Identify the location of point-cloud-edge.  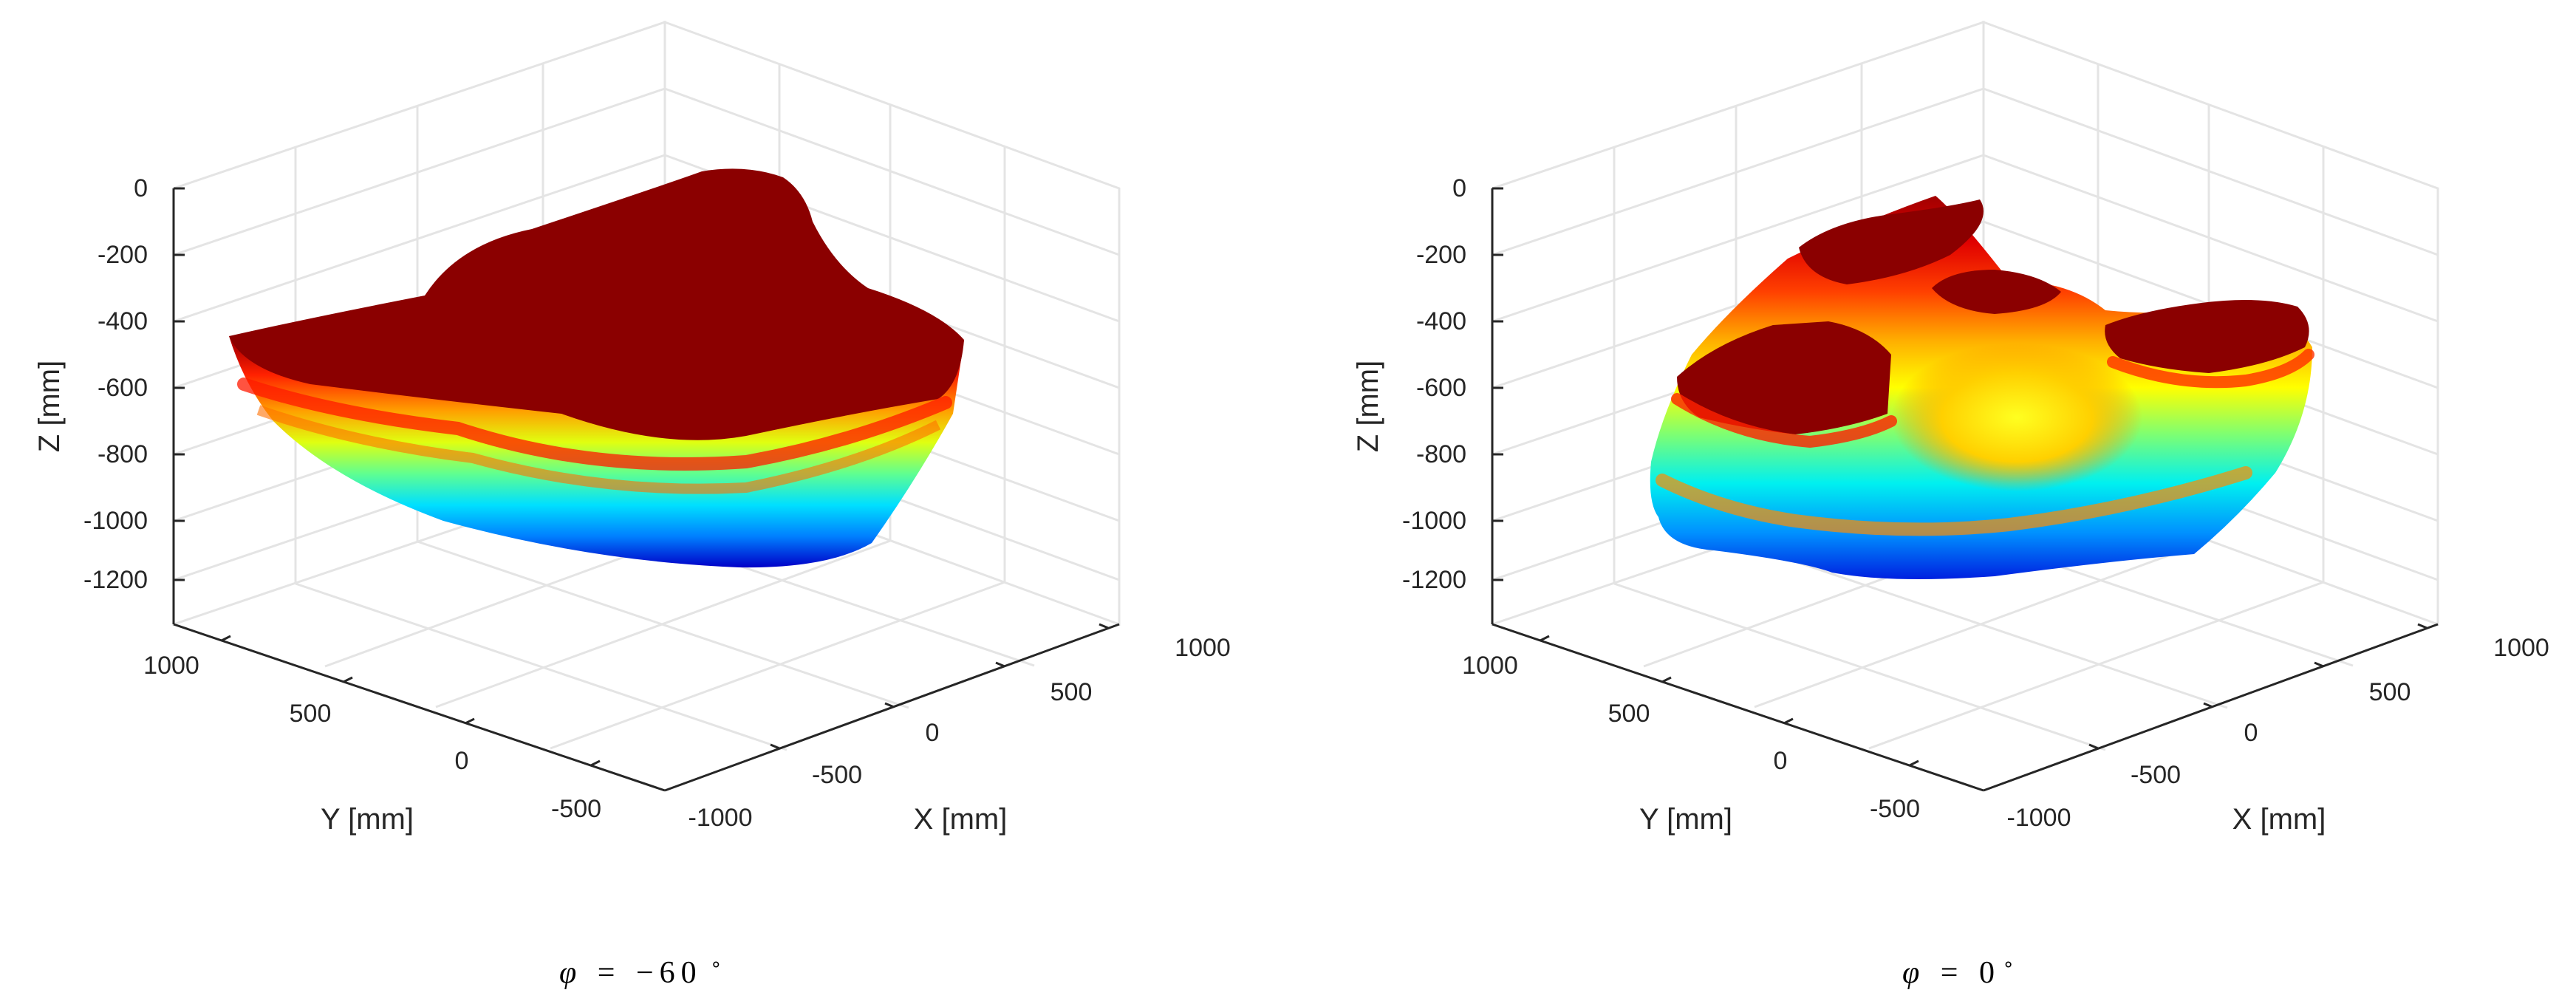
(594, 424).